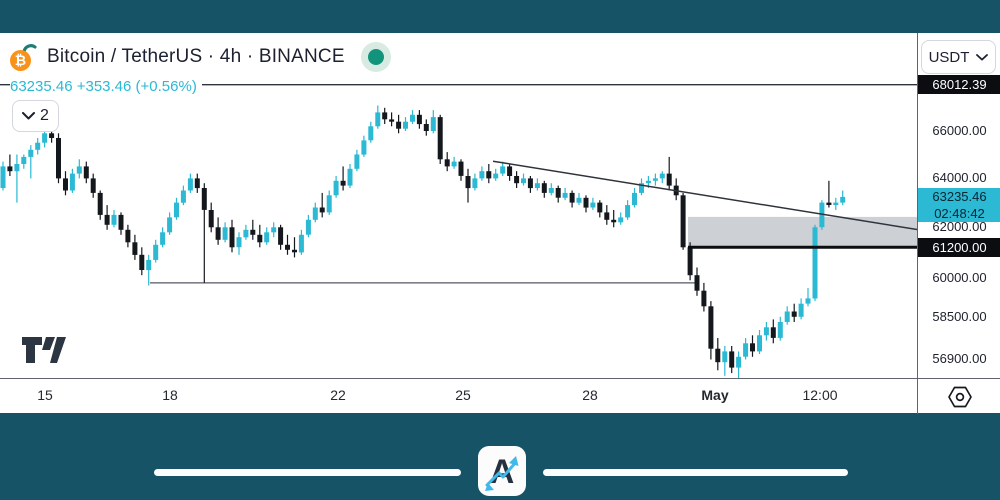  What do you see at coordinates (500, 396) in the screenshot?
I see `time-axis: 15 18 22 25 28 May 12:00` at bounding box center [500, 396].